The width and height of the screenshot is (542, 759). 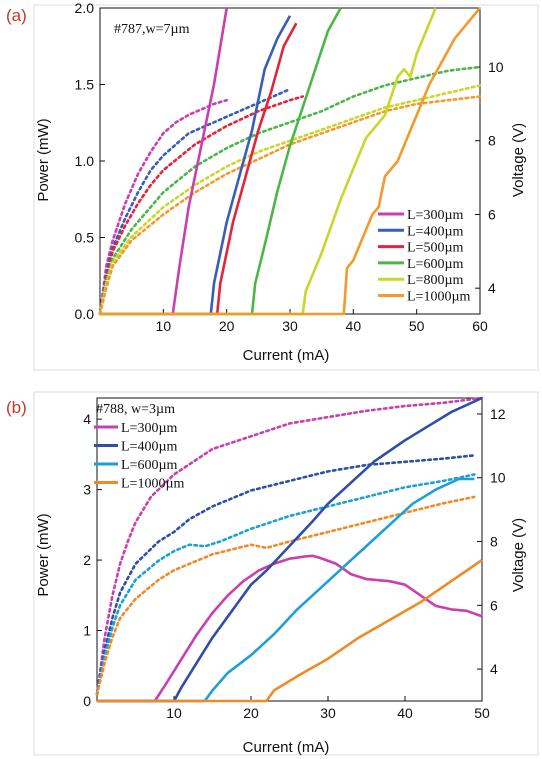 I want to click on annotation-b: #788, w=3µm, so click(x=135, y=409).